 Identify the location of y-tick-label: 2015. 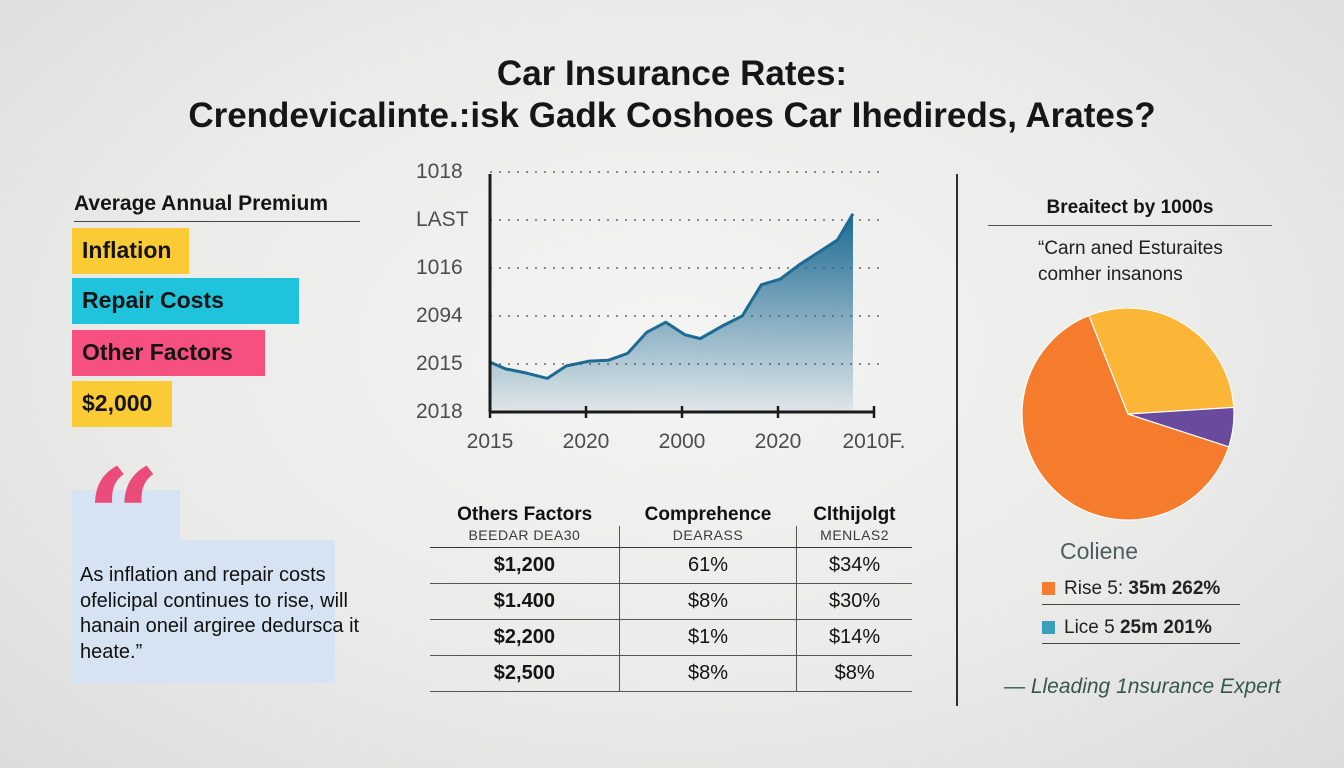
(439, 363).